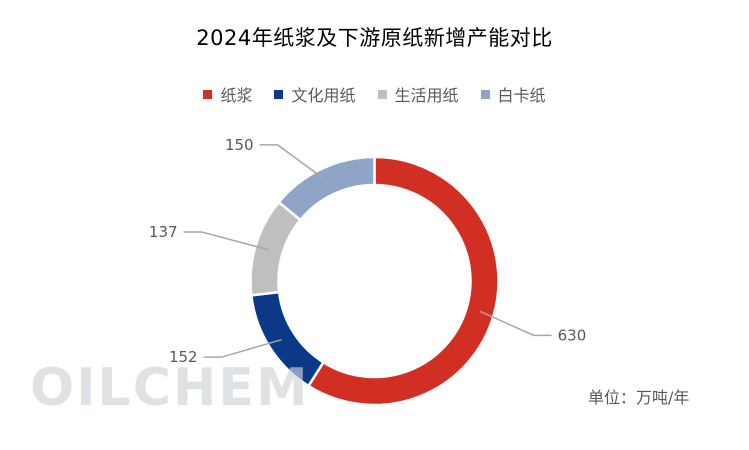 The image size is (749, 450). What do you see at coordinates (279, 94) in the screenshot?
I see `legend-swatch-cultural-paper` at bounding box center [279, 94].